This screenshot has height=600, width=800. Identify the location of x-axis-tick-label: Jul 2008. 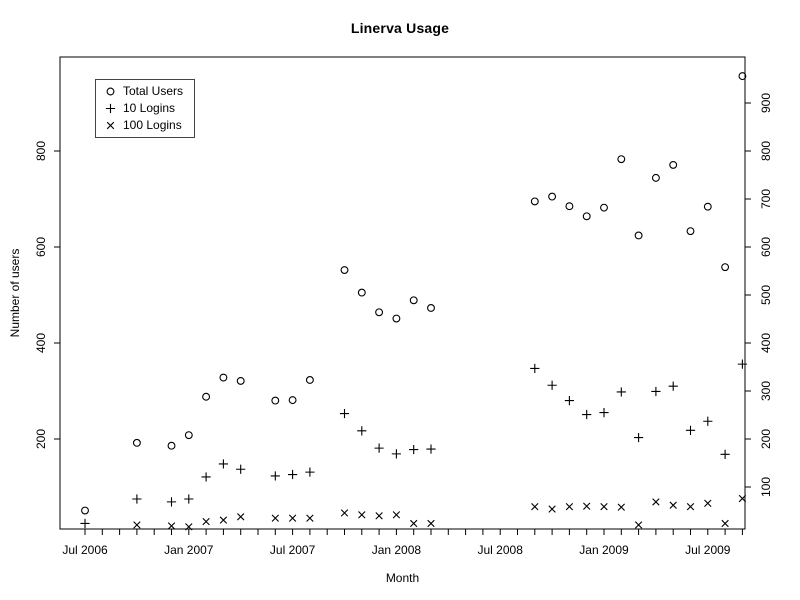
(501, 550).